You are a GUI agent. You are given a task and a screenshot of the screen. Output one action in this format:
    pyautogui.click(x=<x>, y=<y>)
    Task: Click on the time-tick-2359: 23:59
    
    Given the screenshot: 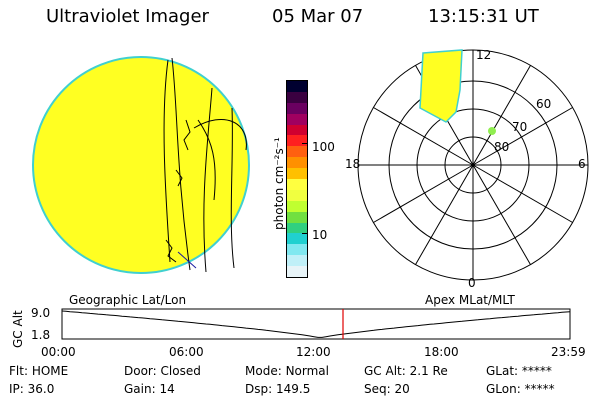 What is the action you would take?
    pyautogui.click(x=568, y=352)
    